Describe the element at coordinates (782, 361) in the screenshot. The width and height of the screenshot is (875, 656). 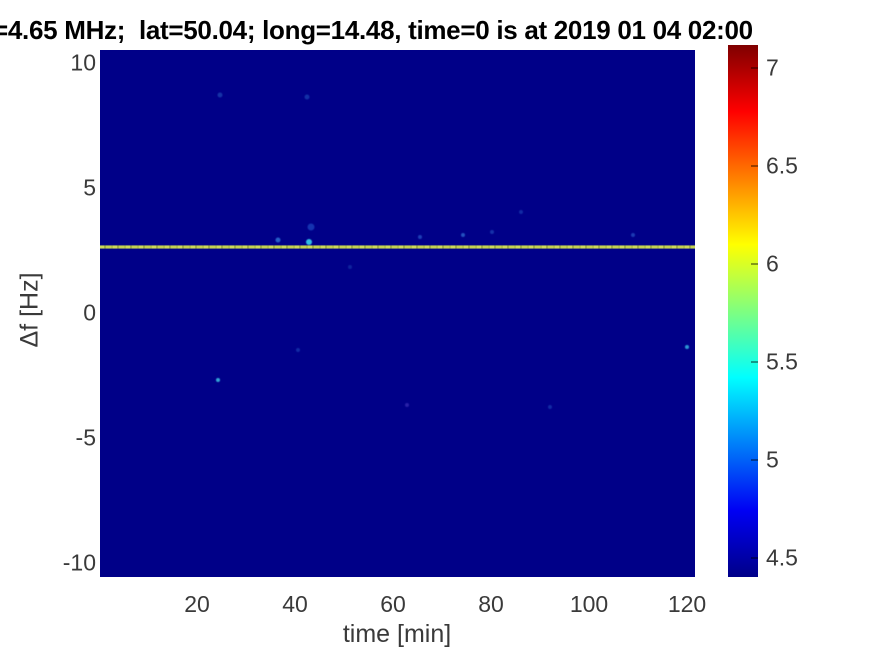
I see `colorbar-tick-label: 5.5` at that location.